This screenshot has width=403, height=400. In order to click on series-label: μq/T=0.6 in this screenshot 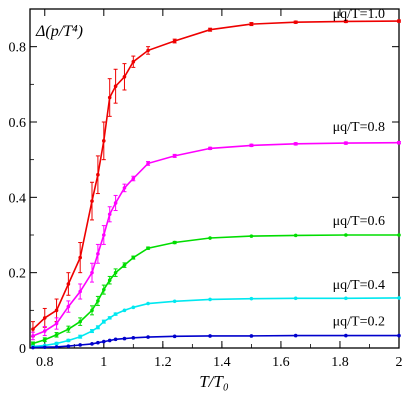, I will do `click(359, 221)`.